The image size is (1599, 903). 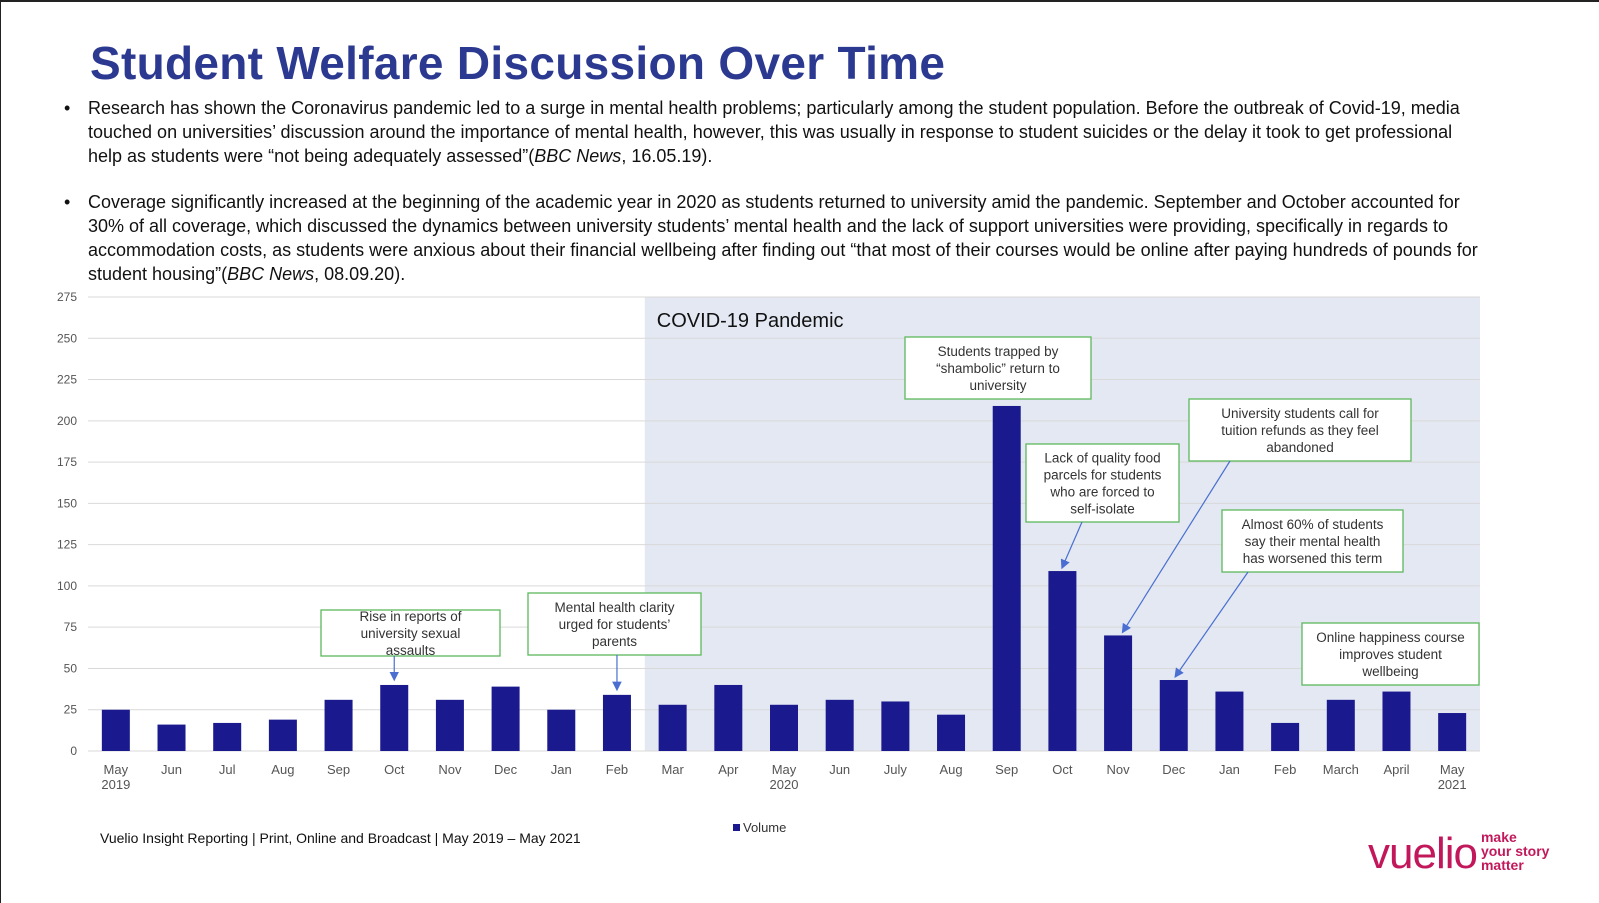 What do you see at coordinates (1300, 447) in the screenshot?
I see `annotation-text: abandoned` at bounding box center [1300, 447].